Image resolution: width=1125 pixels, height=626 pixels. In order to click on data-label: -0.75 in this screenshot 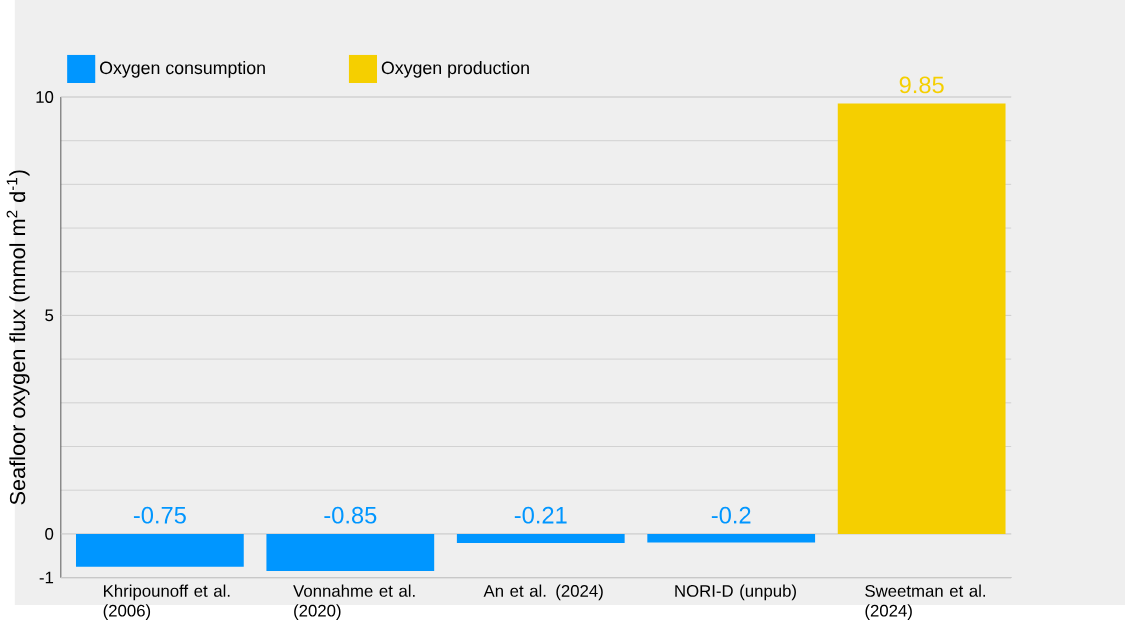, I will do `click(159, 515)`.